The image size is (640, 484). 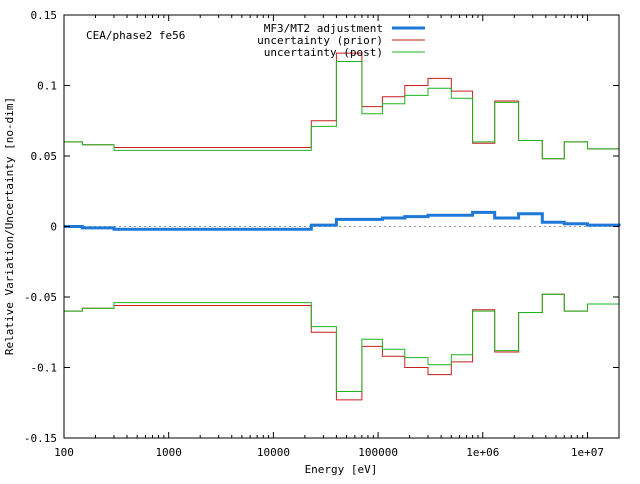 What do you see at coordinates (587, 452) in the screenshot?
I see `x-tick-label: 1e+07` at bounding box center [587, 452].